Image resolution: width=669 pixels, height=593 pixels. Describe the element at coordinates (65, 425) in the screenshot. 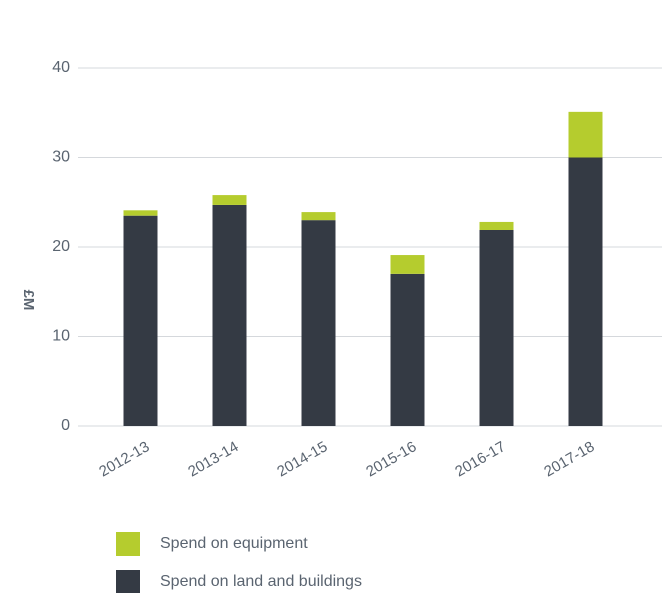

I see `y-tick-label: 0` at that location.